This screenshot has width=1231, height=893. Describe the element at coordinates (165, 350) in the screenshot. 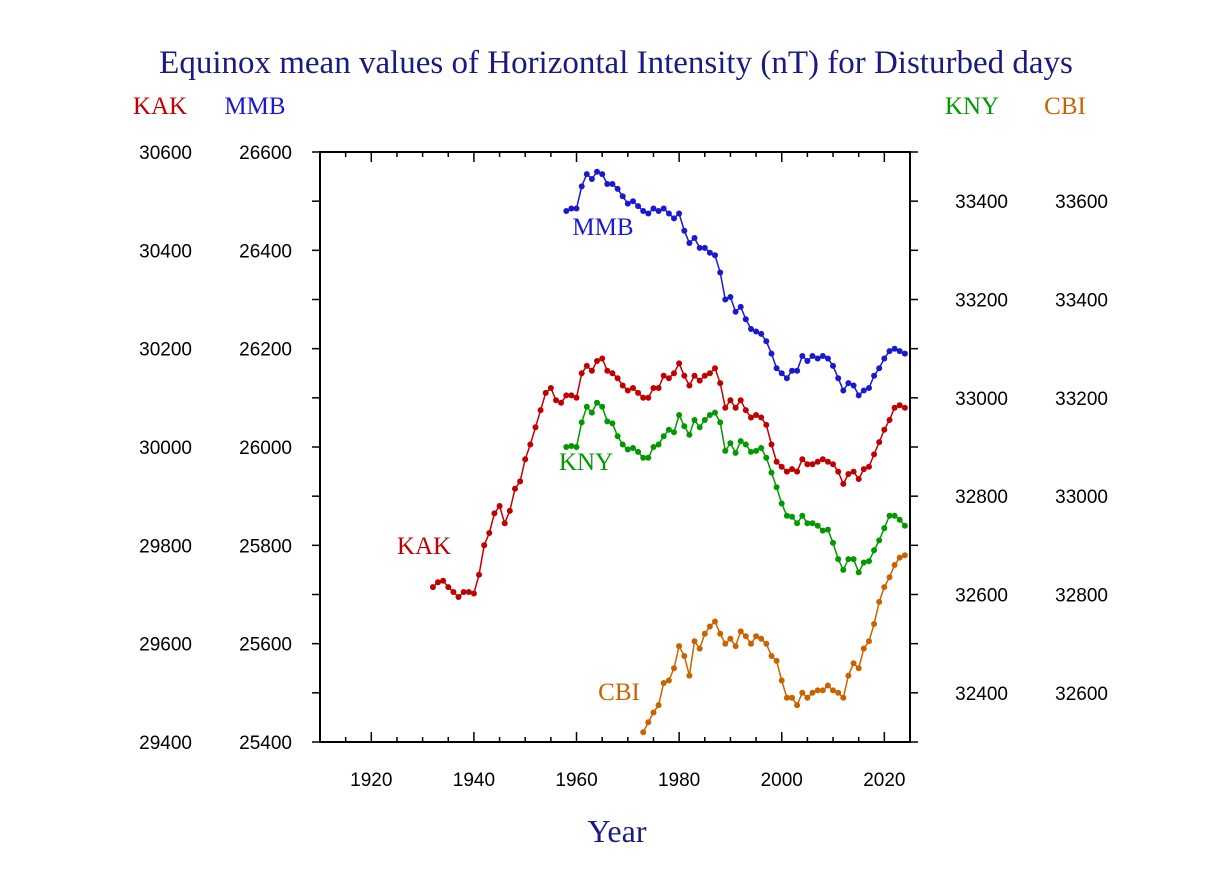

I see `kak-tick-label: 30200` at that location.